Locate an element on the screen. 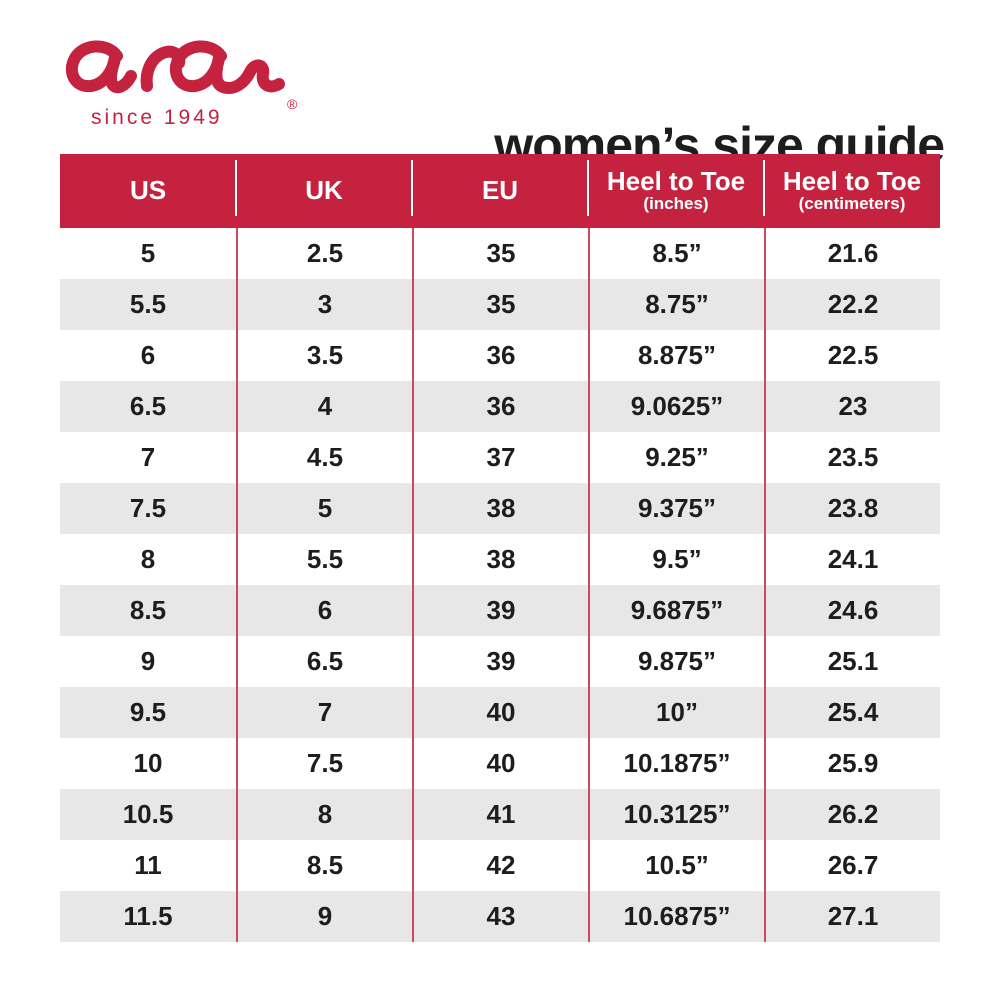 This screenshot has width=1000, height=1000. table-cell: 11.5 is located at coordinates (148, 916).